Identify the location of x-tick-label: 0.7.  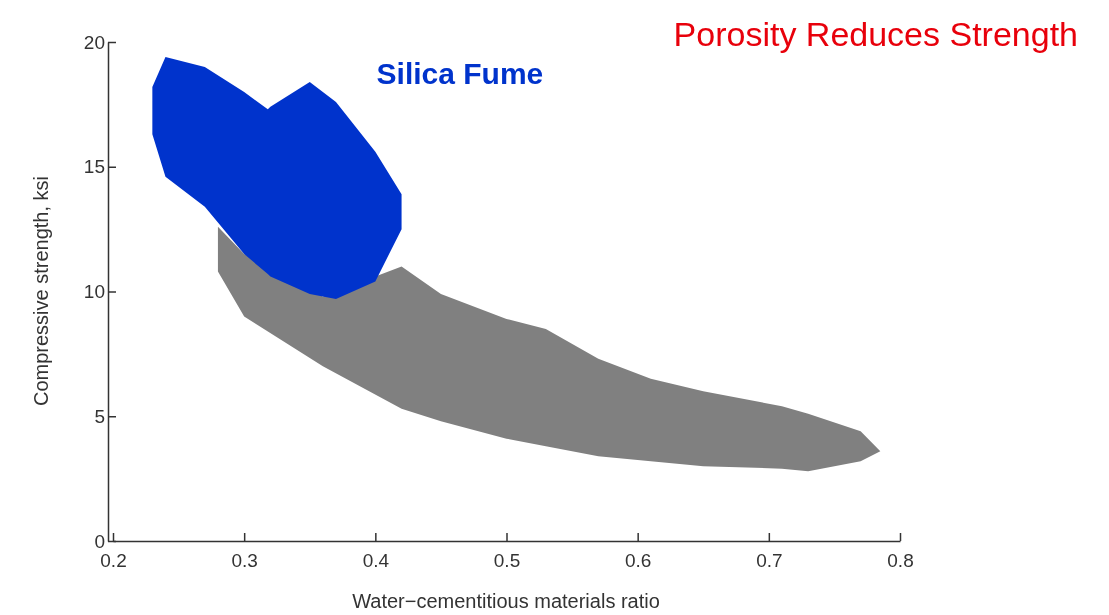
(769, 560).